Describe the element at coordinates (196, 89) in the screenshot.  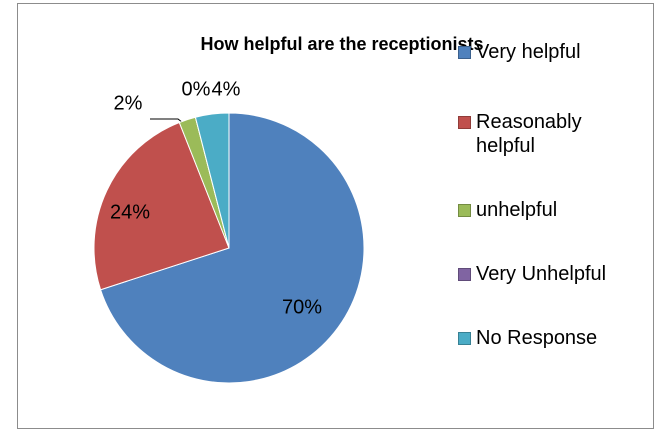
I see `data-label: 0%` at that location.